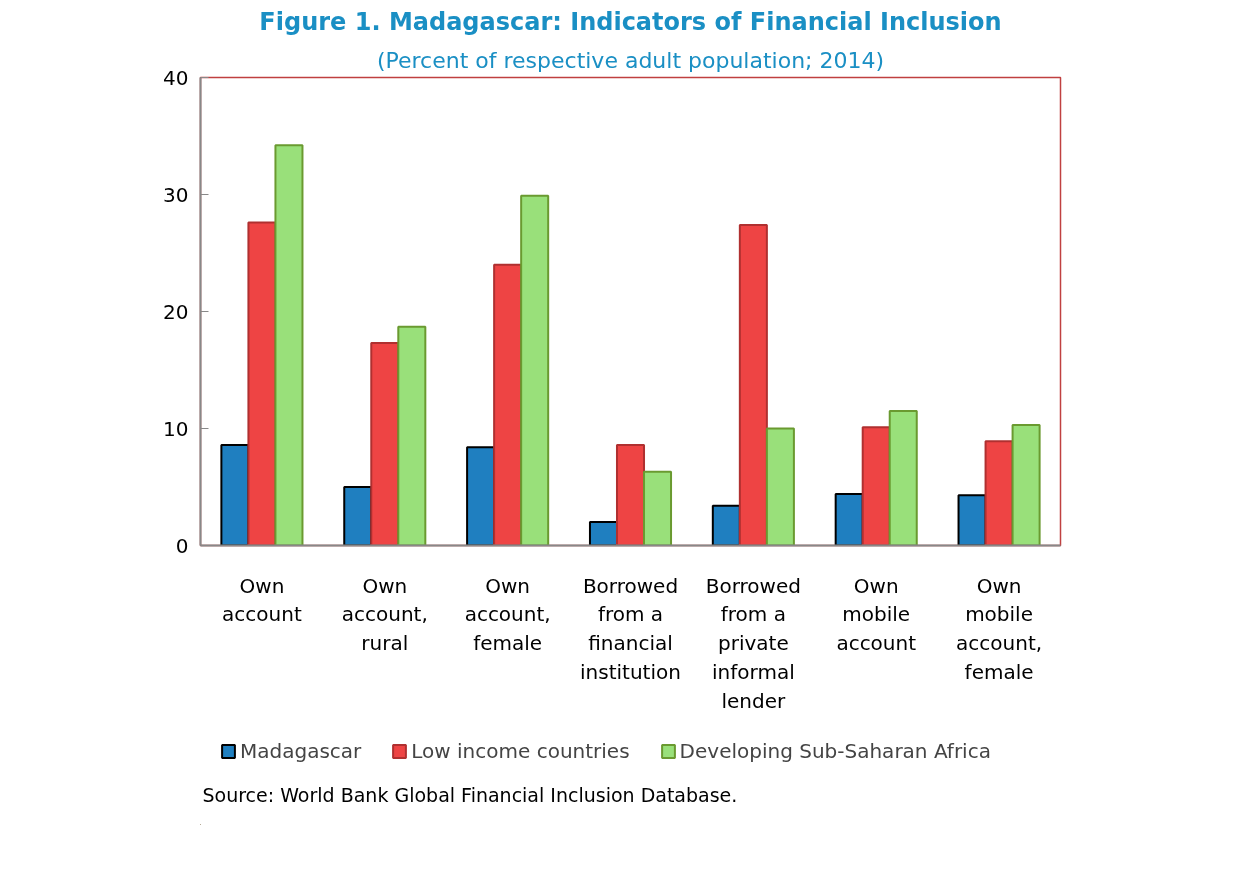  Describe the element at coordinates (301, 751) in the screenshot. I see `legend-label: Madagascar` at that location.